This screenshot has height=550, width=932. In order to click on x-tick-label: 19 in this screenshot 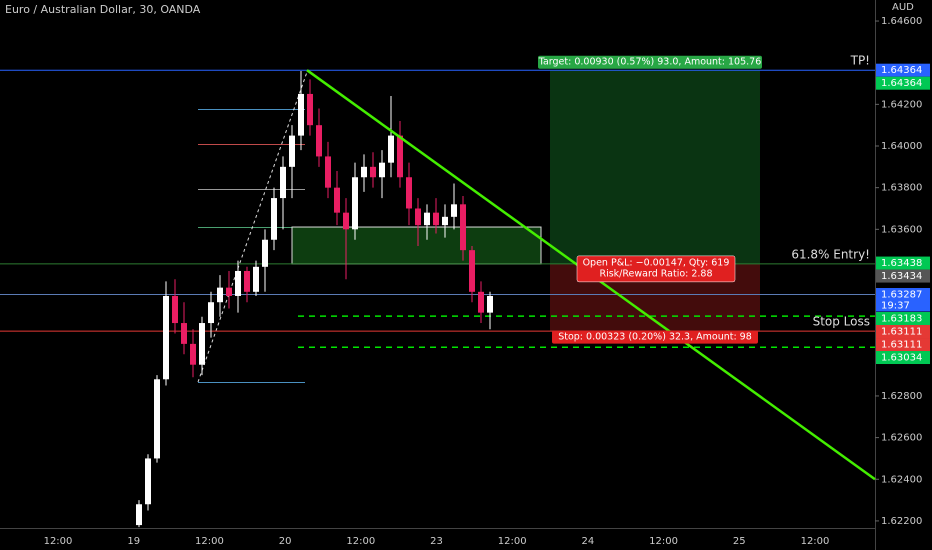, I will do `click(133, 541)`.